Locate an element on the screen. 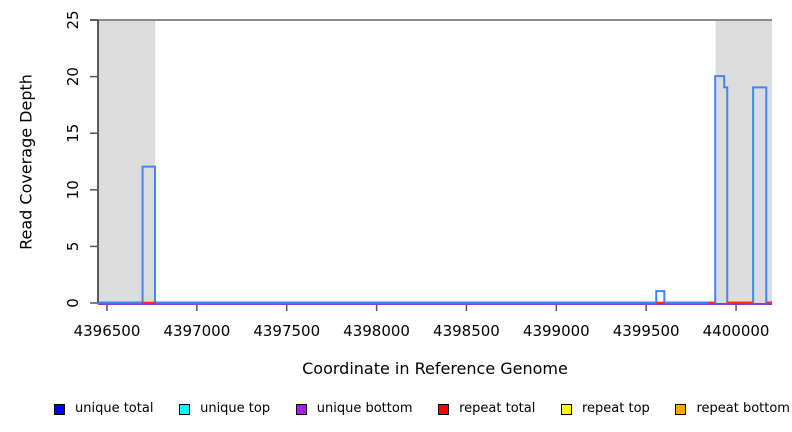 The height and width of the screenshot is (432, 792). legend-item-unique-total: unique total is located at coordinates (103, 409).